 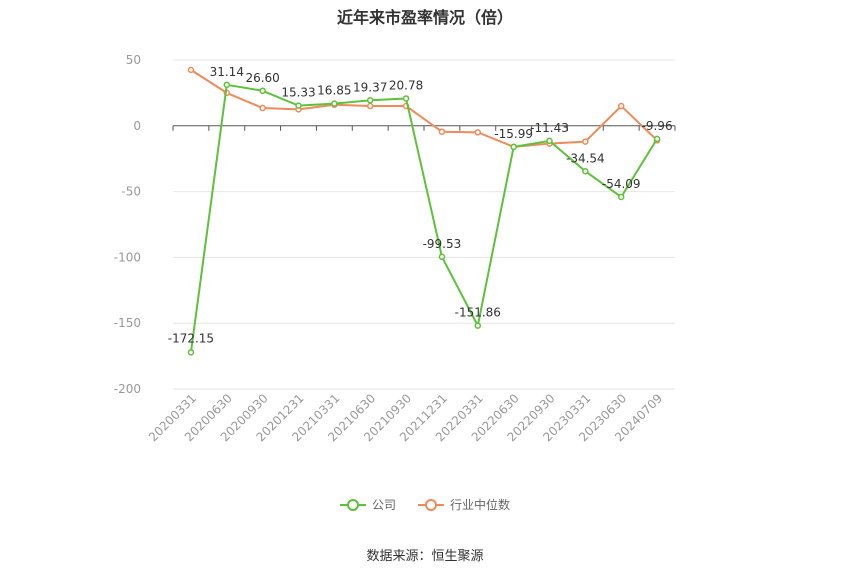 What do you see at coordinates (262, 78) in the screenshot?
I see `company-data-label: 26.60` at bounding box center [262, 78].